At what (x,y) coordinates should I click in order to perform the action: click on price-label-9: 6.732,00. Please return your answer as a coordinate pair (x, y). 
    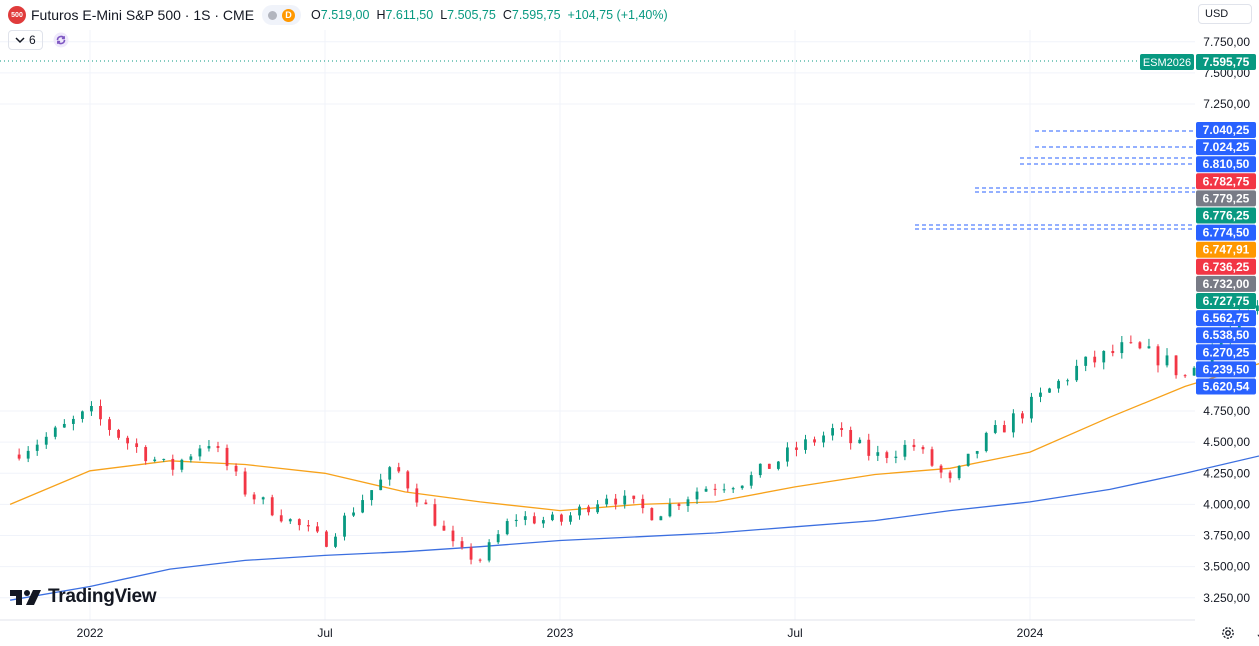
    Looking at the image, I should click on (1226, 283).